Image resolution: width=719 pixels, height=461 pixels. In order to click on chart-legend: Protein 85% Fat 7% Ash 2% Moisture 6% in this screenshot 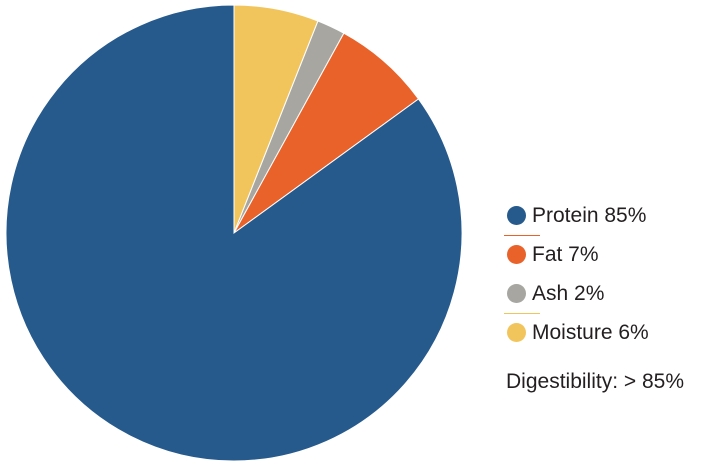, I will do `click(610, 274)`.